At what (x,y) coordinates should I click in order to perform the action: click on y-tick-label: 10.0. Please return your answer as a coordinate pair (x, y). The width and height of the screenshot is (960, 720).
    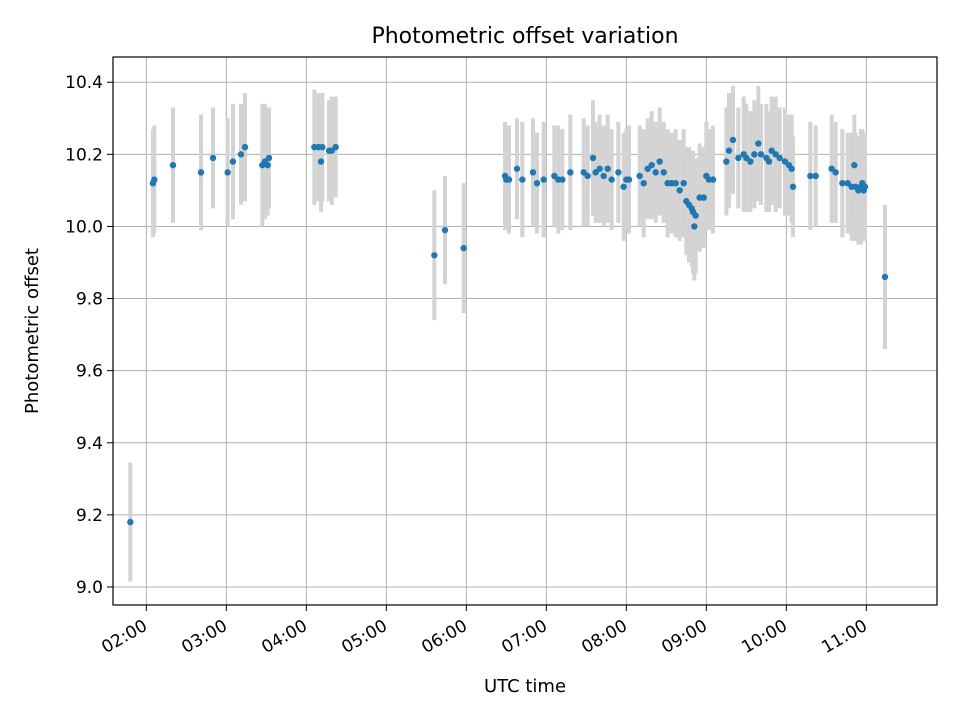
    Looking at the image, I should click on (84, 227).